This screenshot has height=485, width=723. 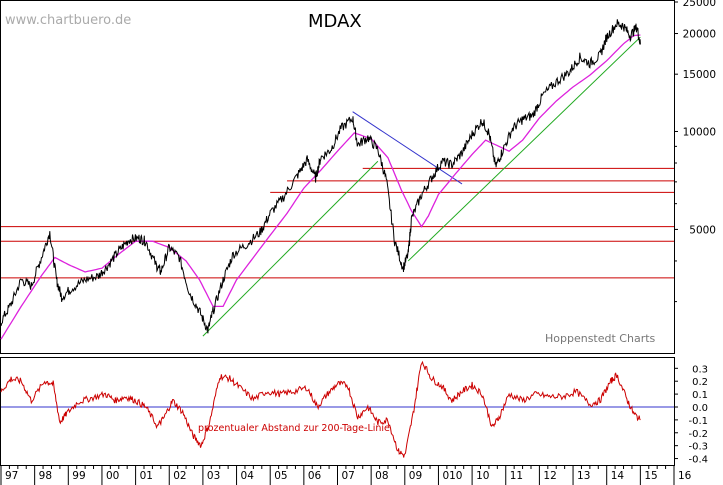 I want to click on x-tick-label: 98, so click(x=45, y=476).